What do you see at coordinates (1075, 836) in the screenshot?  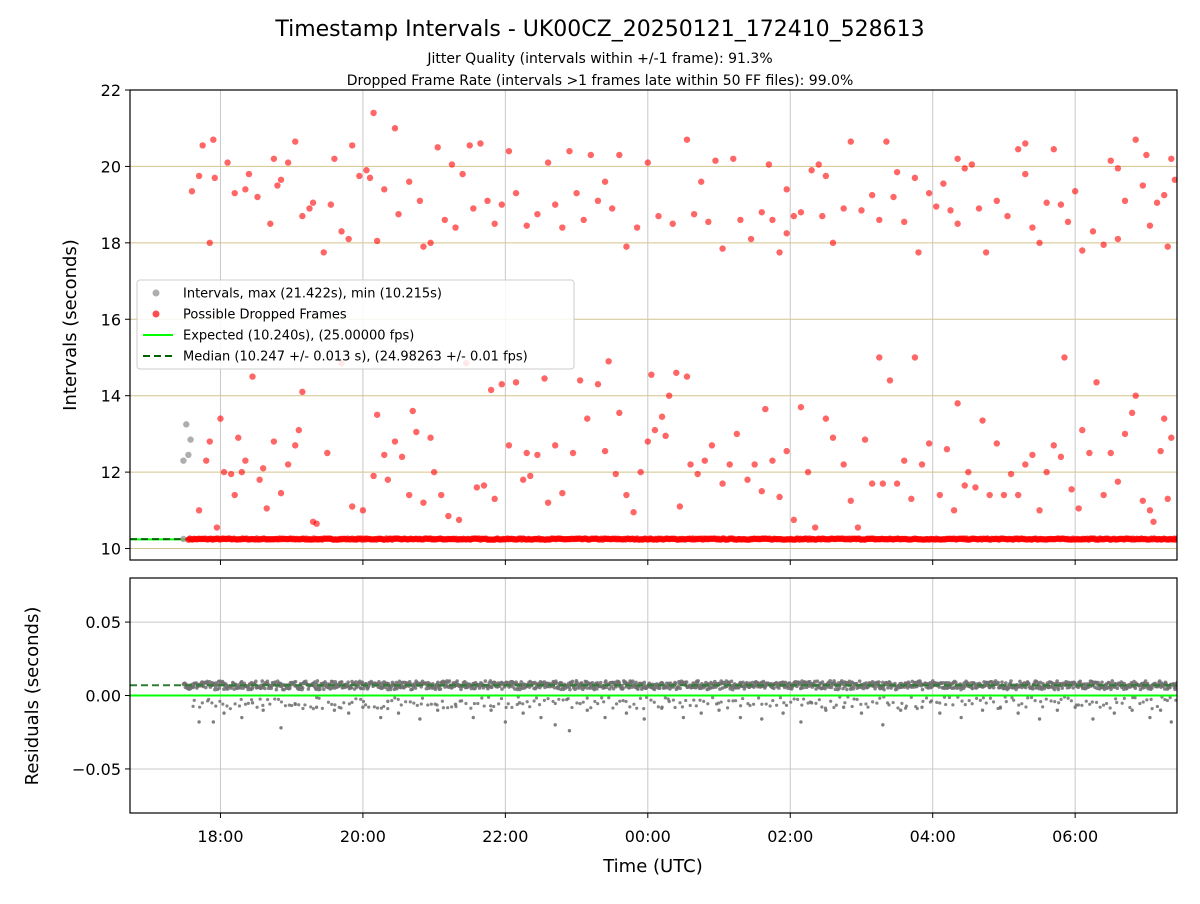 I see `x-tick-label: 06:00` at bounding box center [1075, 836].